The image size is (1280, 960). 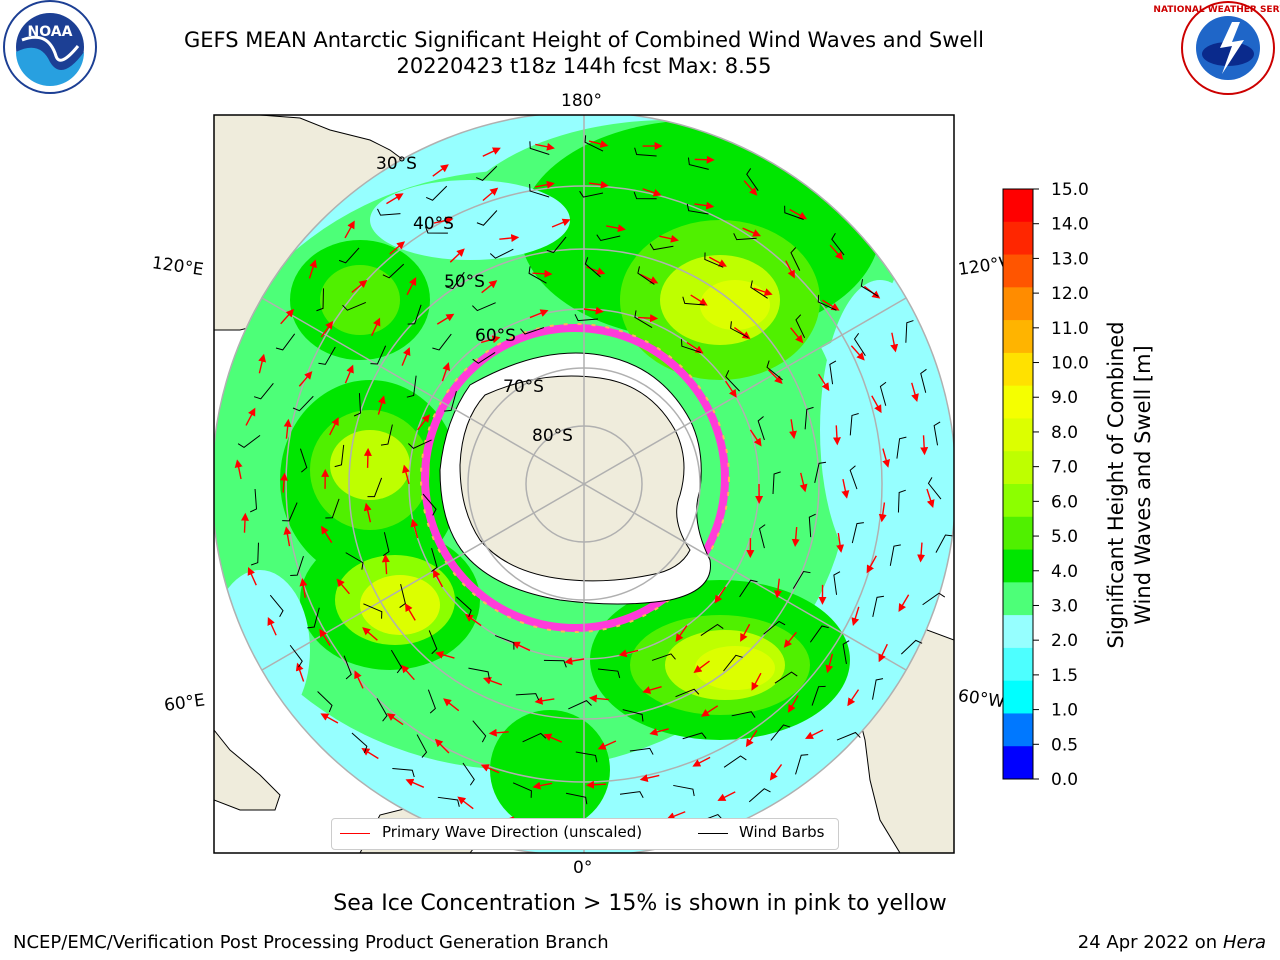 What do you see at coordinates (1064, 468) in the screenshot?
I see `colorbar-tick-label: 7.0` at bounding box center [1064, 468].